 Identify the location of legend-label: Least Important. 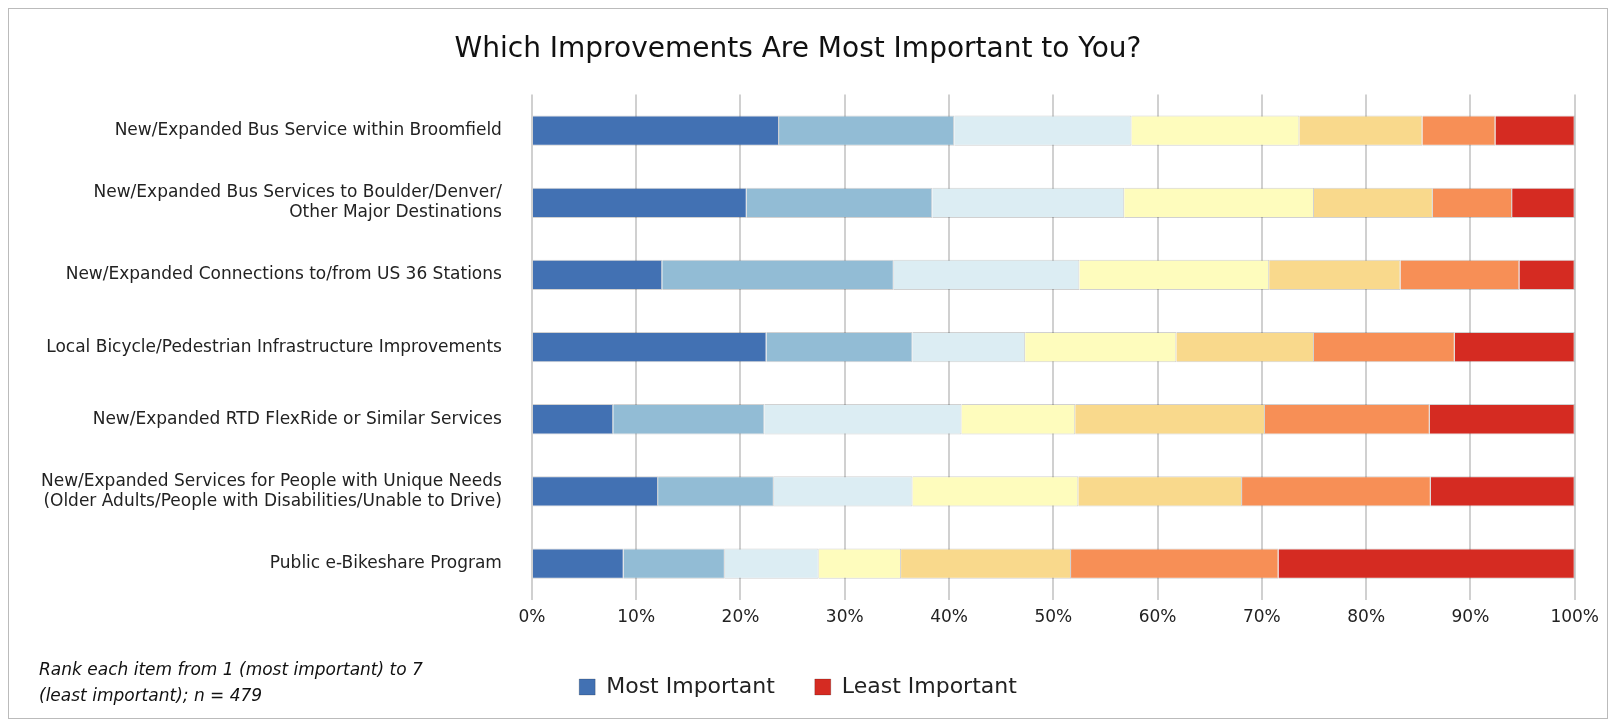
(929, 685).